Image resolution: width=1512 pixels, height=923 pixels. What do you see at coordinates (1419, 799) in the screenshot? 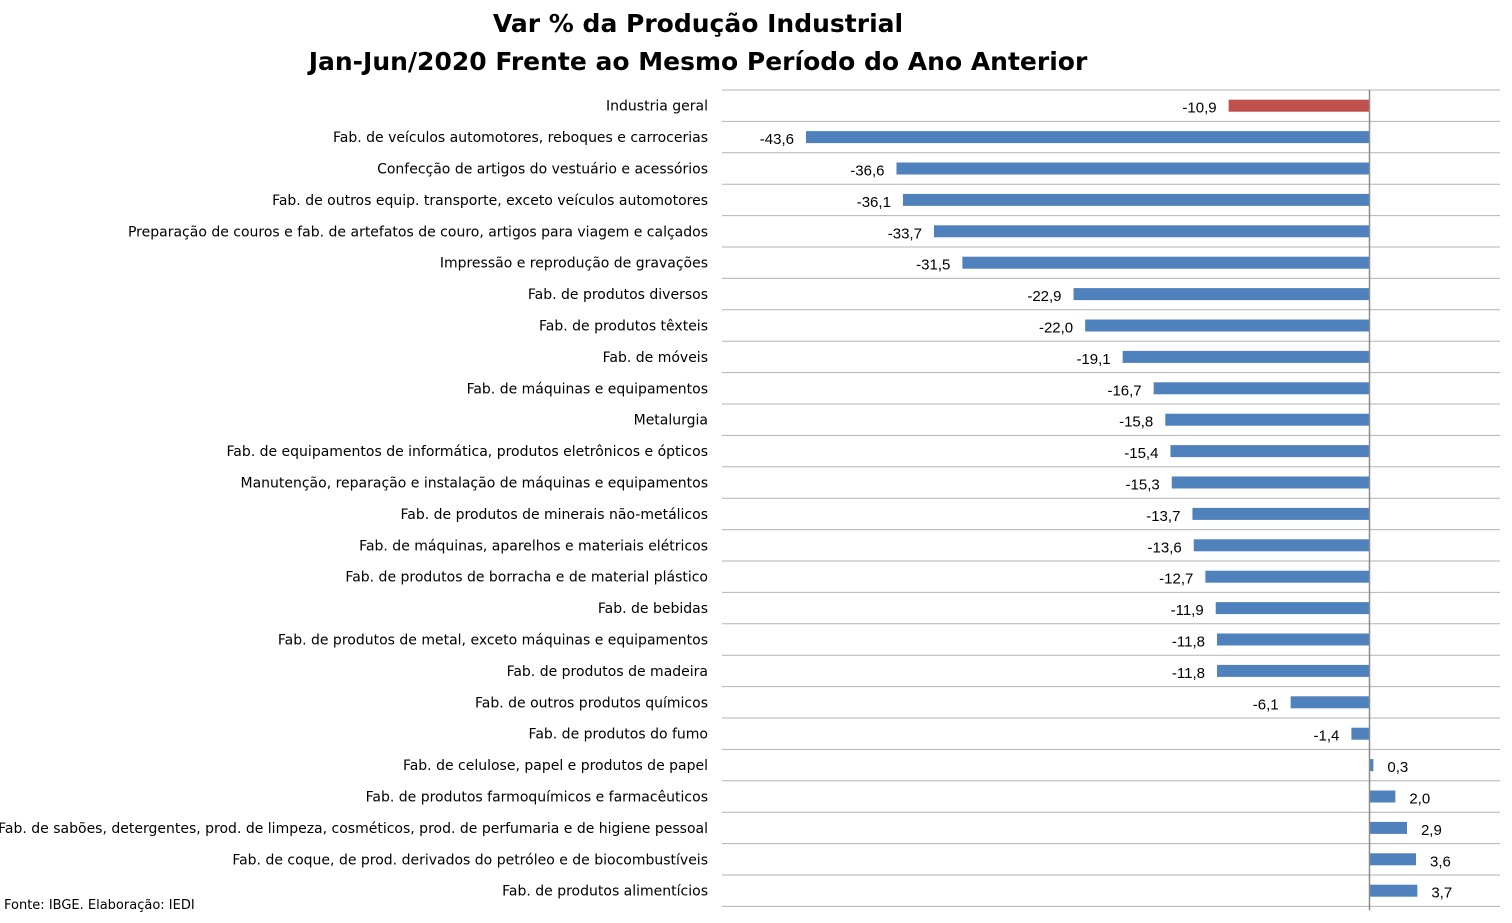
I see `data-label: 2,0` at bounding box center [1419, 799].